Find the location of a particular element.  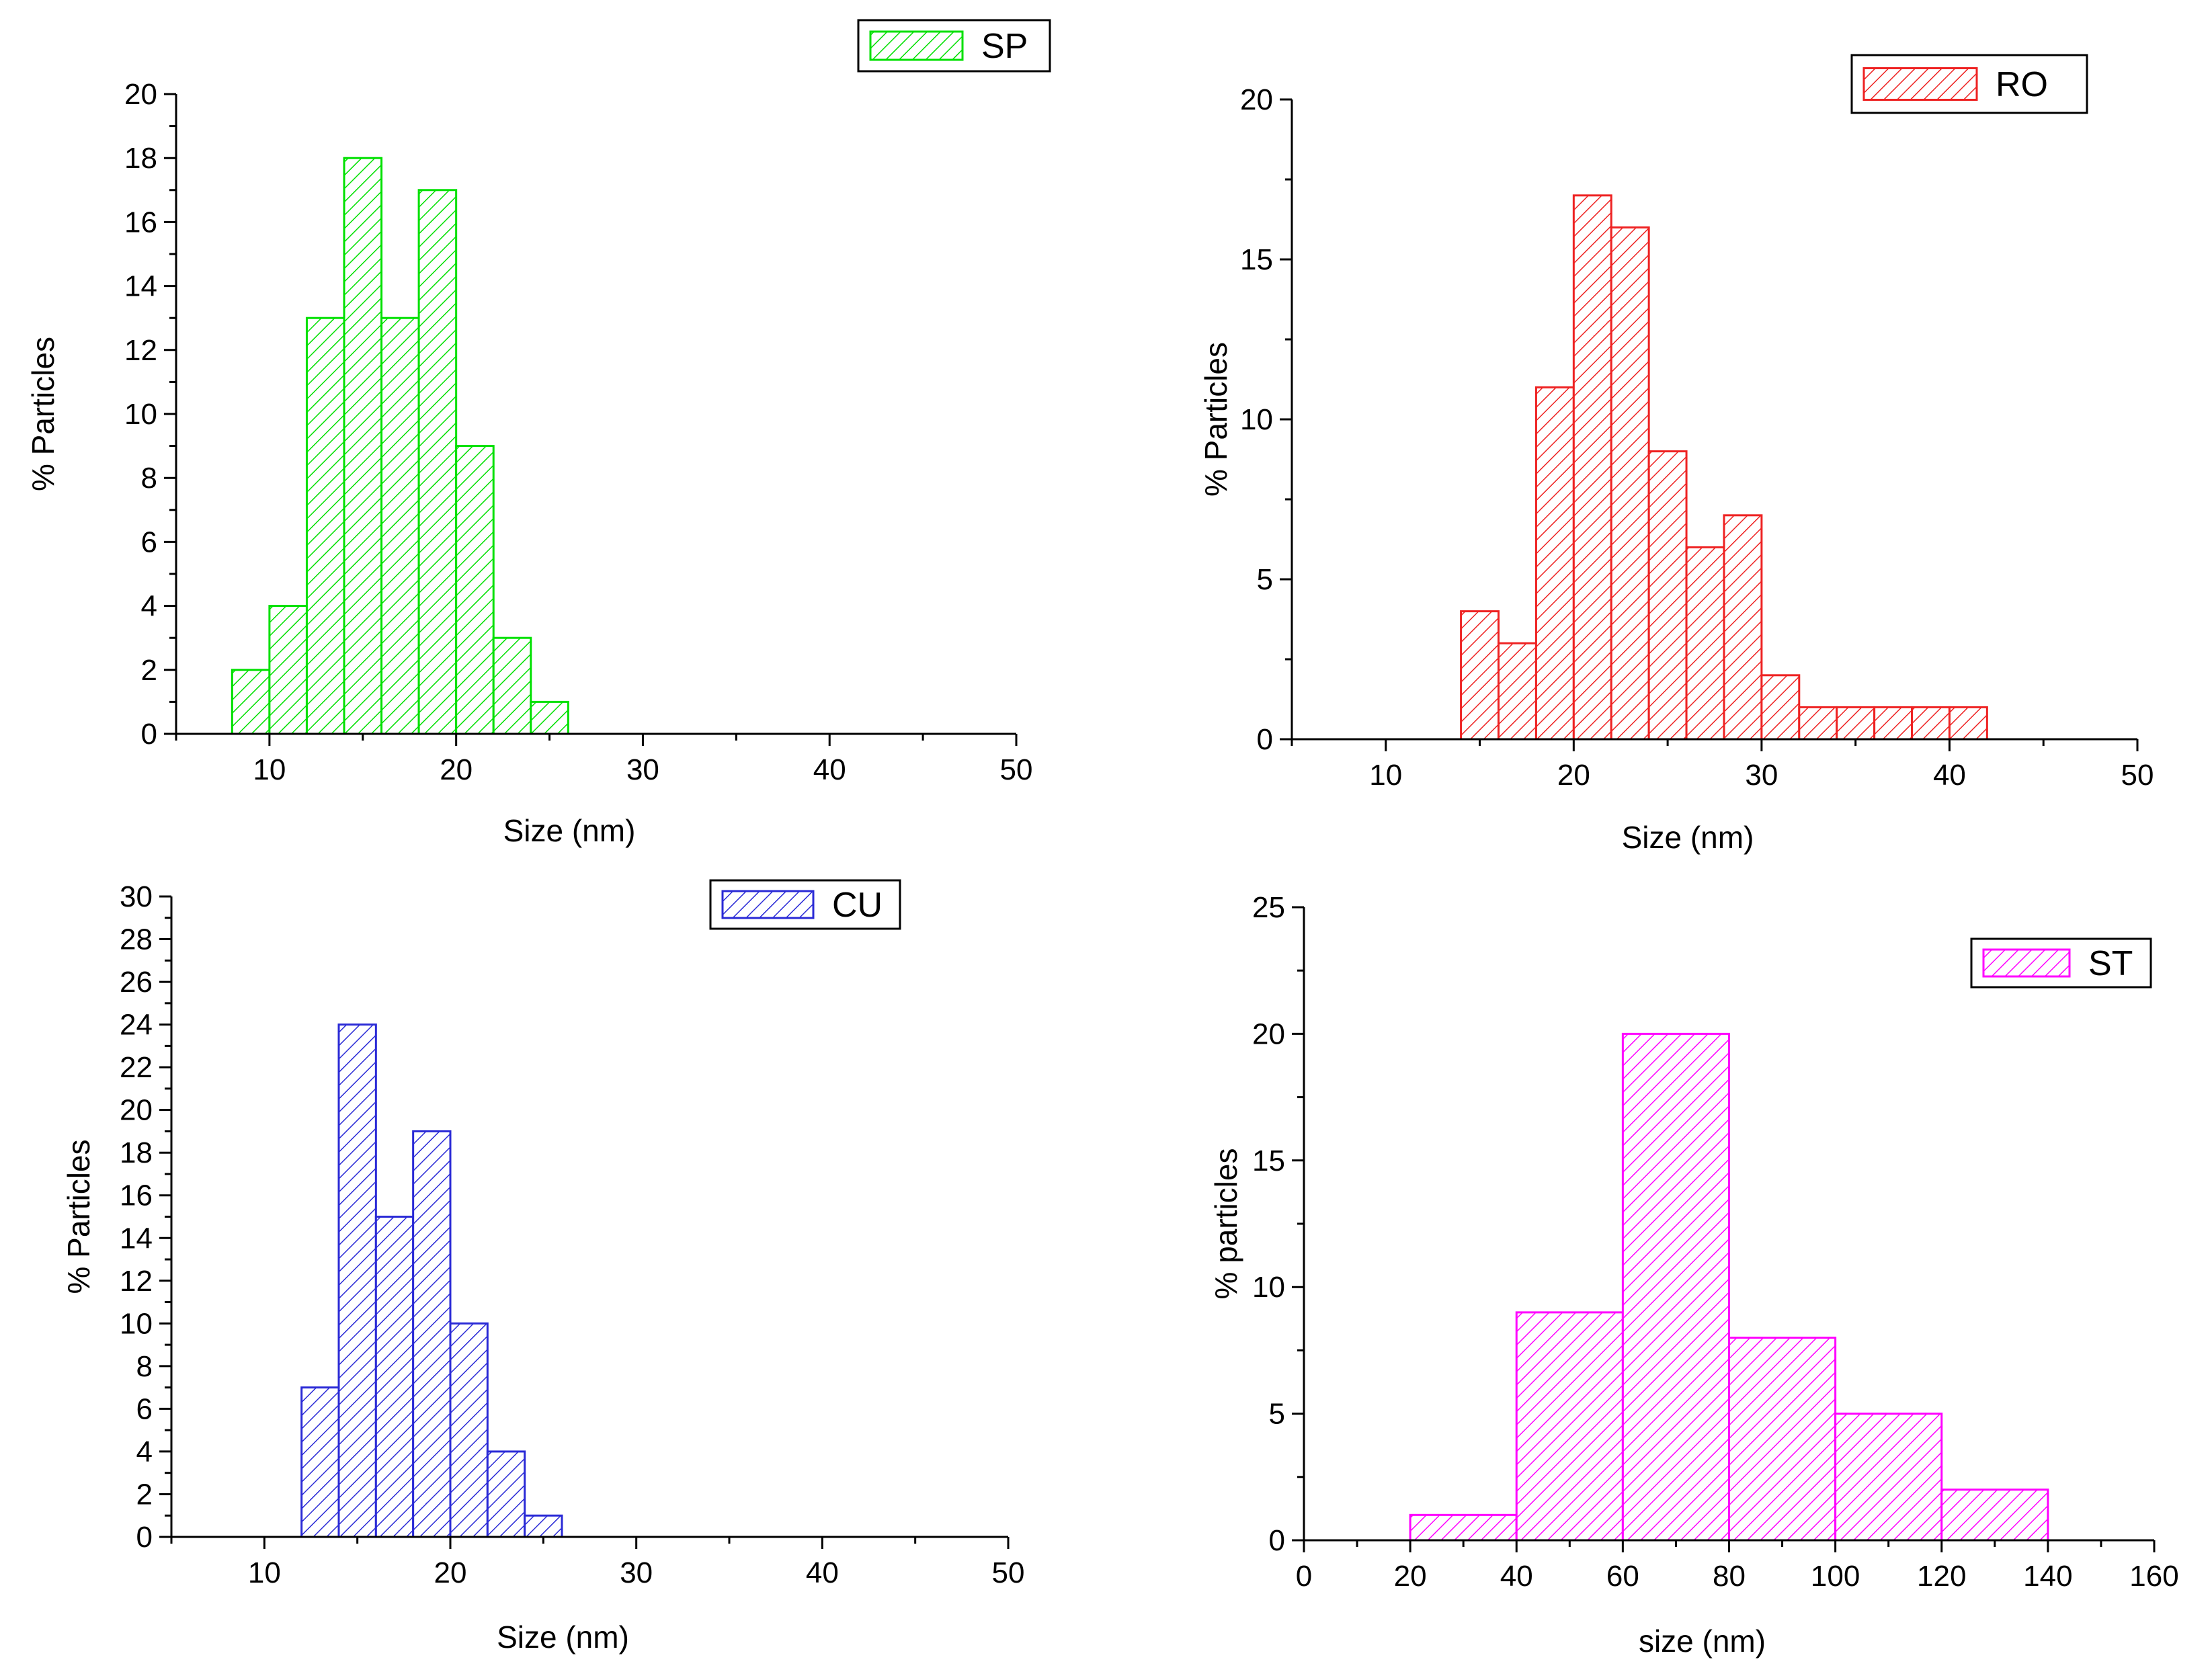

y-tick-label: 14 is located at coordinates (140, 286).